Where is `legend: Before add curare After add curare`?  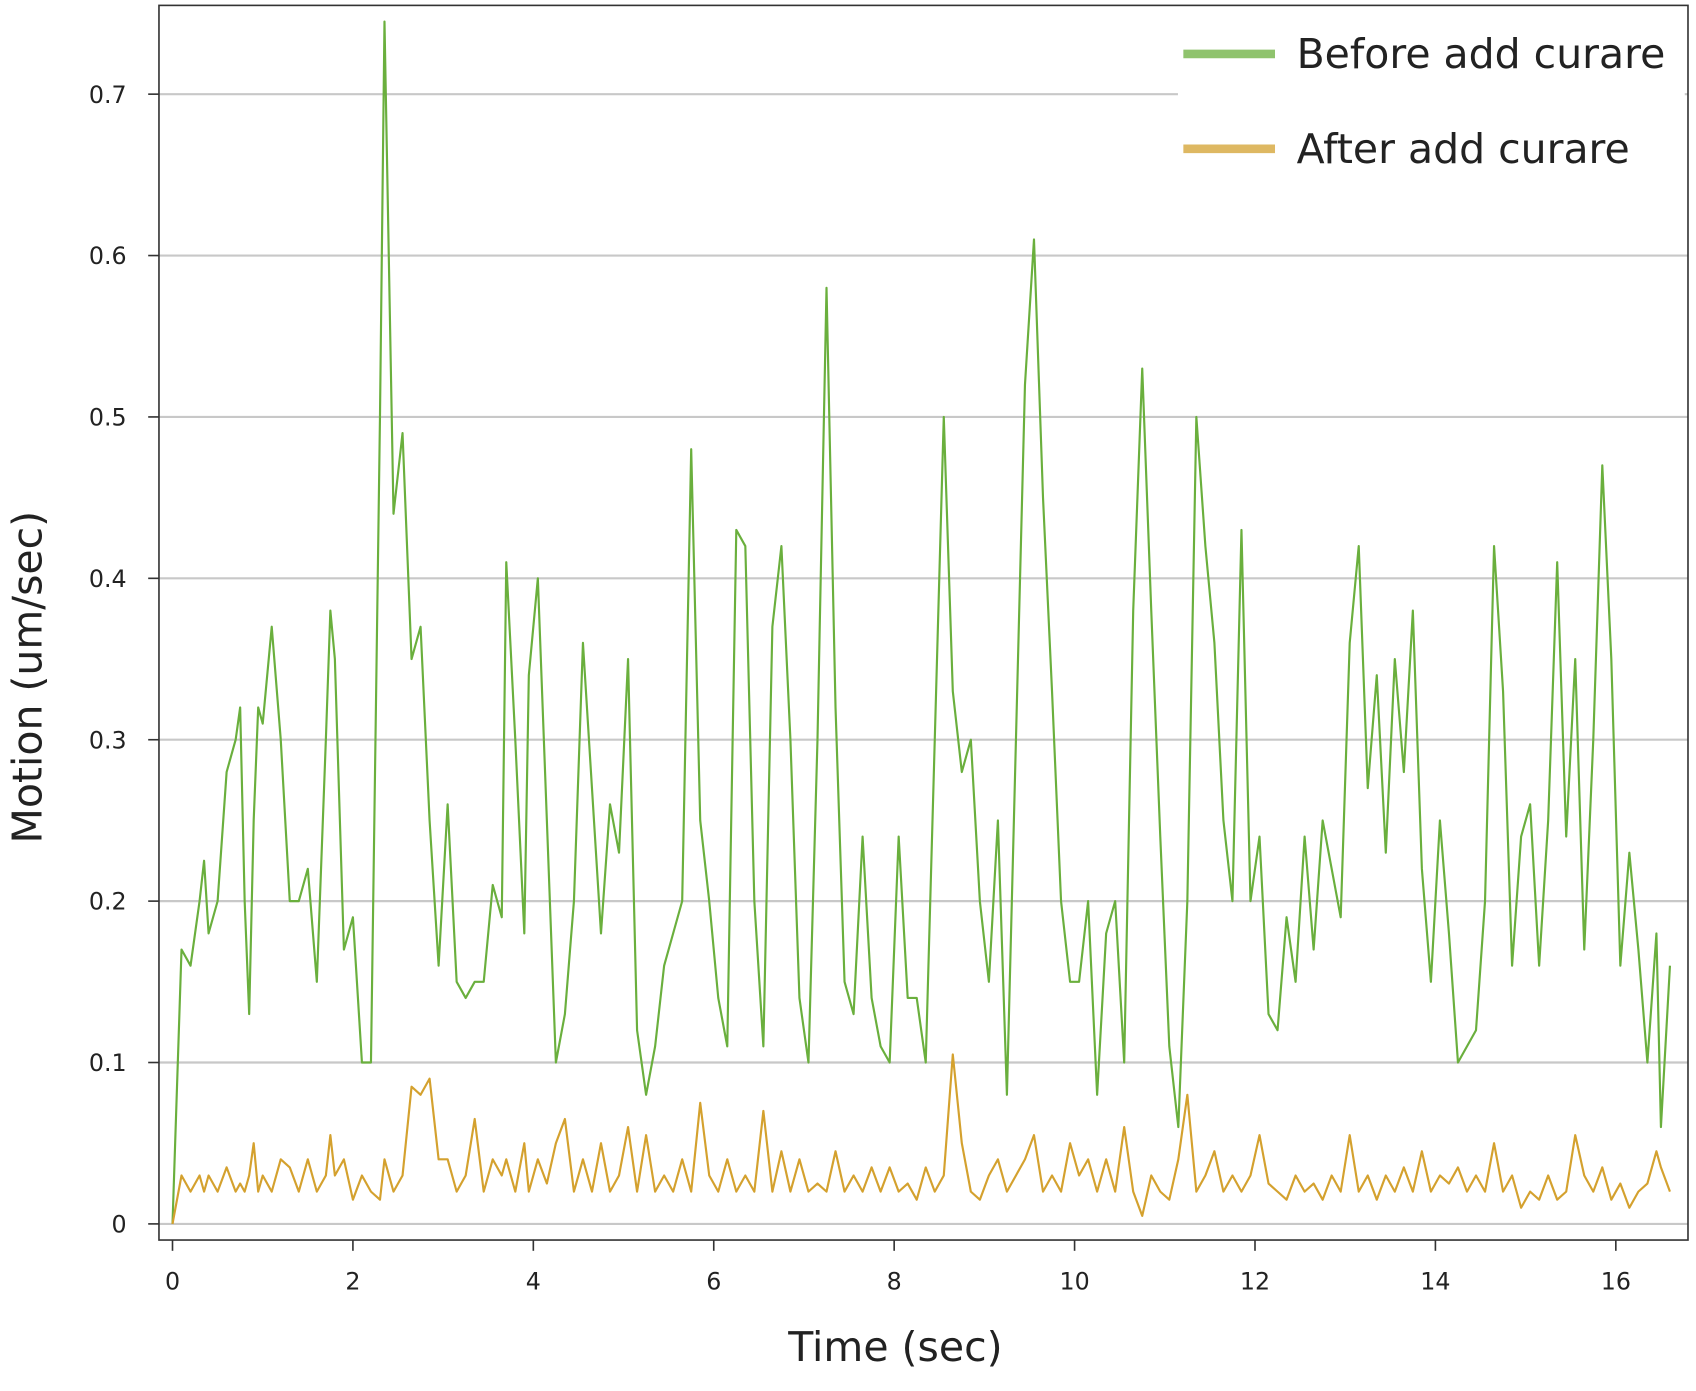
legend: Before add curare After add curare is located at coordinates (1431, 99).